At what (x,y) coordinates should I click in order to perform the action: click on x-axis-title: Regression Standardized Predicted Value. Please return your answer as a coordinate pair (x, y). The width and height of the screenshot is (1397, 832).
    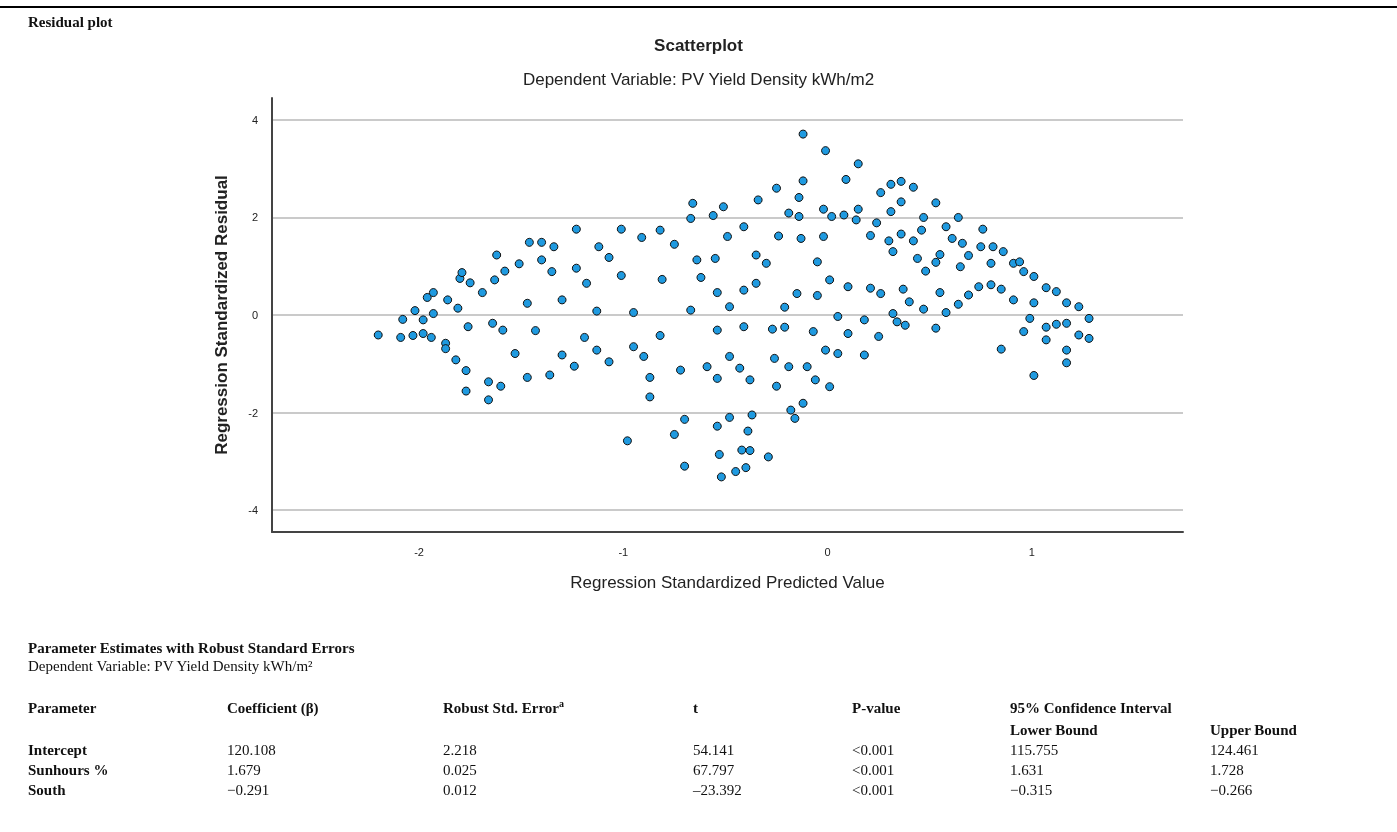
    Looking at the image, I should click on (727, 582).